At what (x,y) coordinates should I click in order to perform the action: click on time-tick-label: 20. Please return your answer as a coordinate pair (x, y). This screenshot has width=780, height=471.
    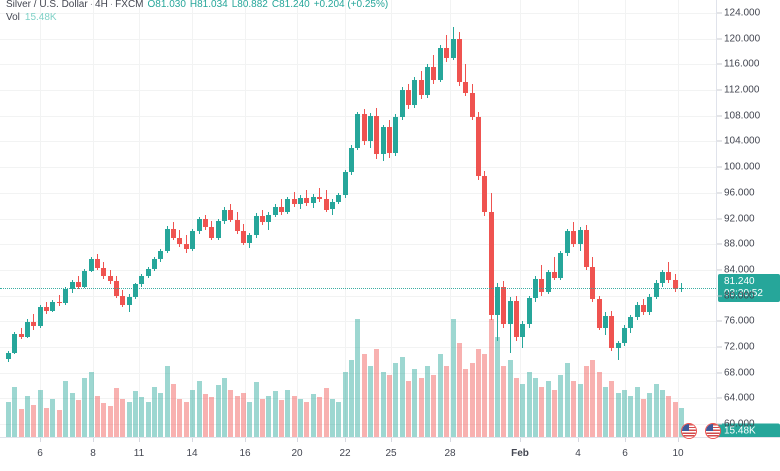
    Looking at the image, I should click on (297, 453).